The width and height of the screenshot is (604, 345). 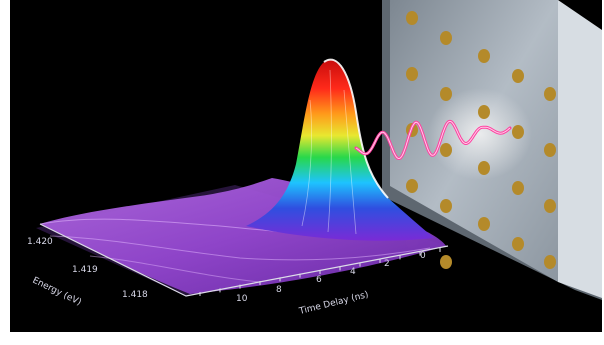 I want to click on time-tick-3: 4, so click(x=353, y=272).